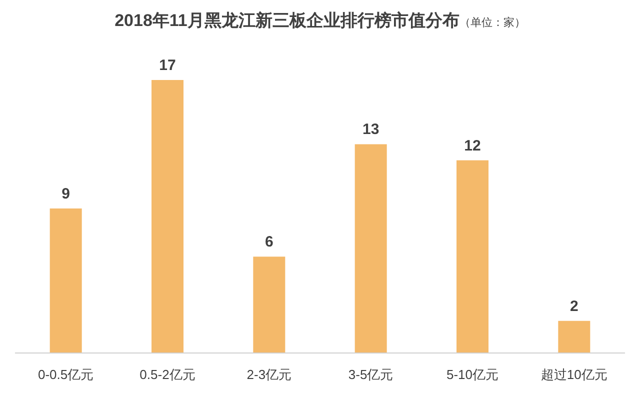 This screenshot has width=640, height=400. Describe the element at coordinates (574, 374) in the screenshot. I see `x-tick-label: 超过10亿元` at that location.